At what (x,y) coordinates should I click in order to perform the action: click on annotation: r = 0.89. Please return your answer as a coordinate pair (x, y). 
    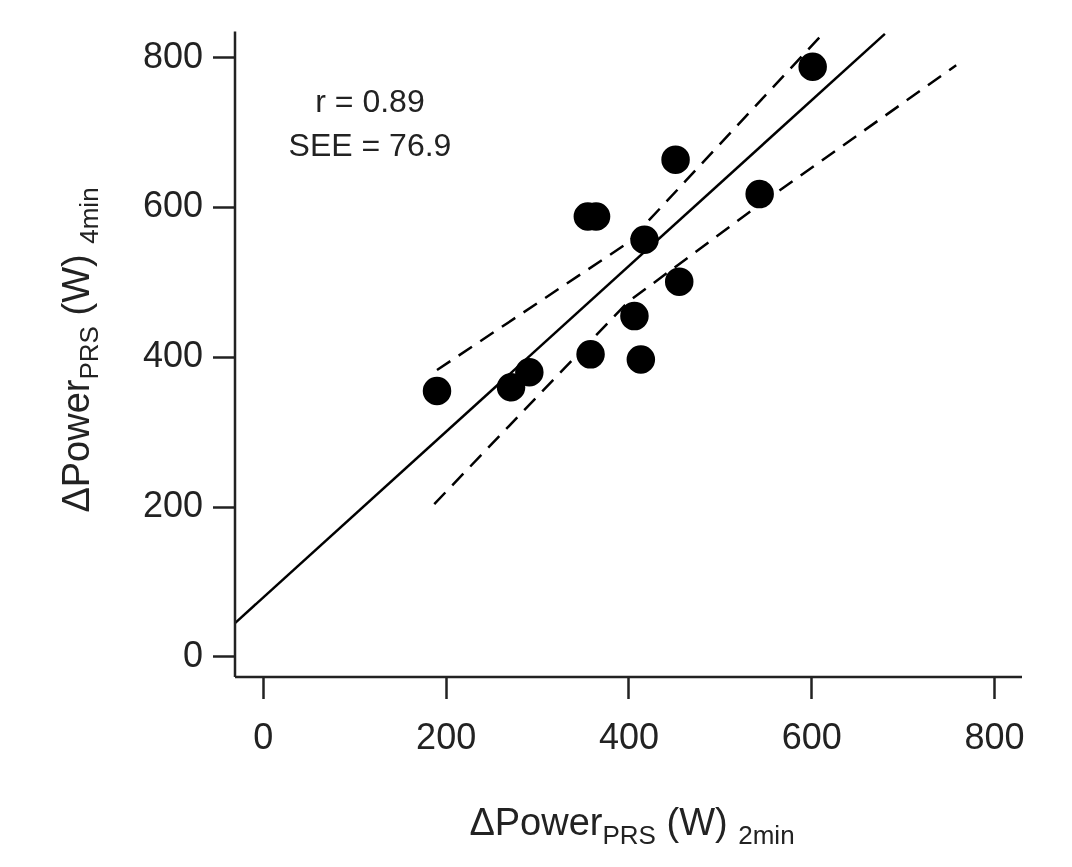
    Looking at the image, I should click on (370, 100).